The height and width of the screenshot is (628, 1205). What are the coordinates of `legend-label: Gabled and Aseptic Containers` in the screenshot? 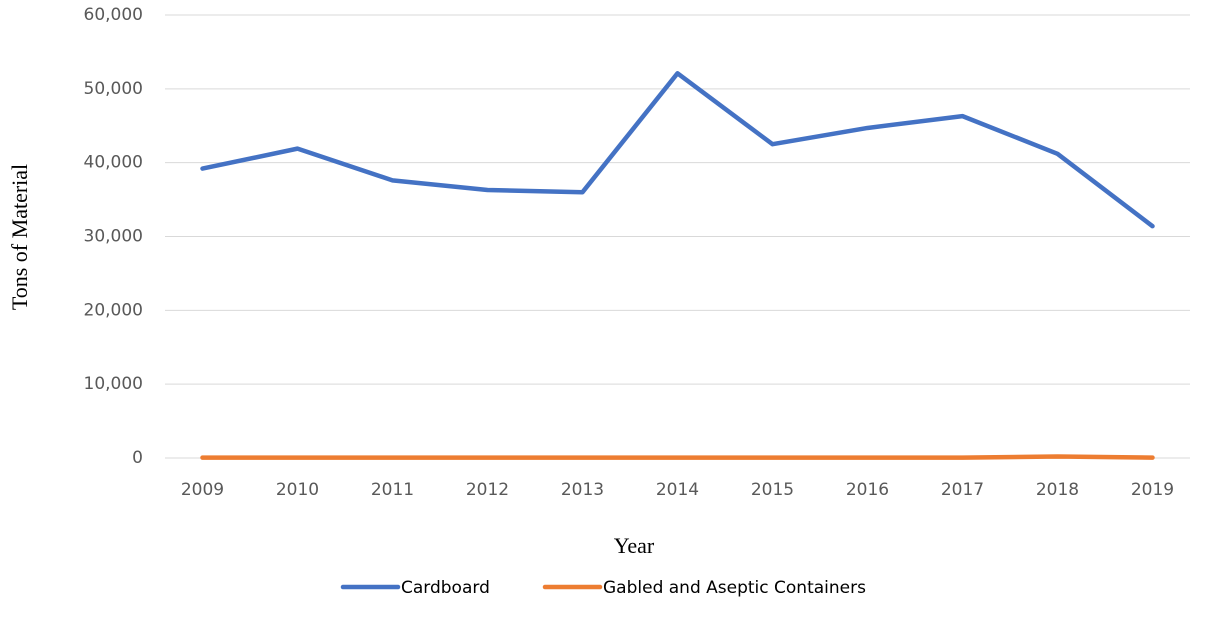 It's located at (734, 588).